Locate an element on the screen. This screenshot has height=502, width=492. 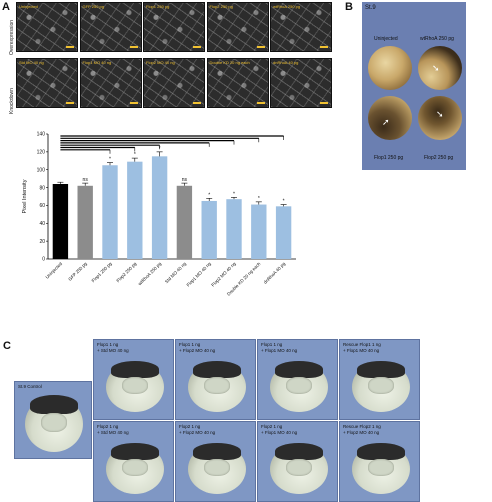
embryo-flop1: ➚ is located at coordinates (390, 118).